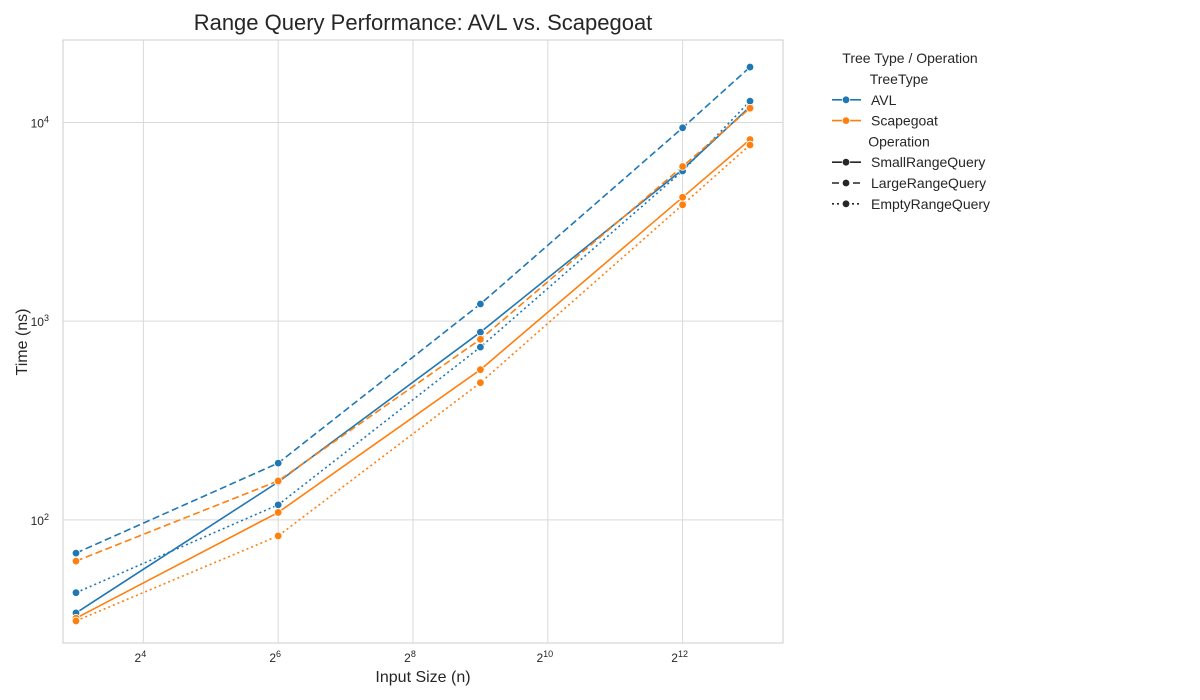 This screenshot has width=1200, height=700. Describe the element at coordinates (143, 654) in the screenshot. I see `x-tick-exponent: 4` at that location.